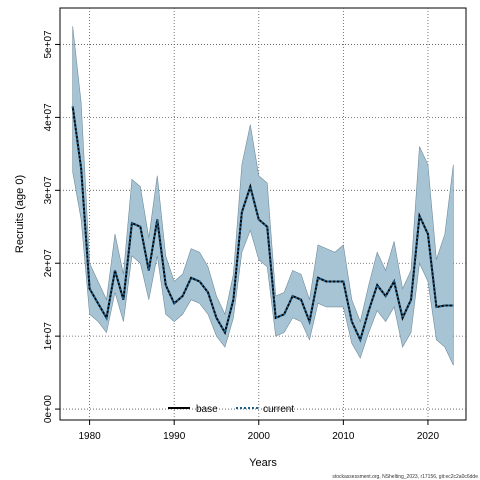  Describe the element at coordinates (259, 436) in the screenshot. I see `x-tick-label: 2000` at that location.